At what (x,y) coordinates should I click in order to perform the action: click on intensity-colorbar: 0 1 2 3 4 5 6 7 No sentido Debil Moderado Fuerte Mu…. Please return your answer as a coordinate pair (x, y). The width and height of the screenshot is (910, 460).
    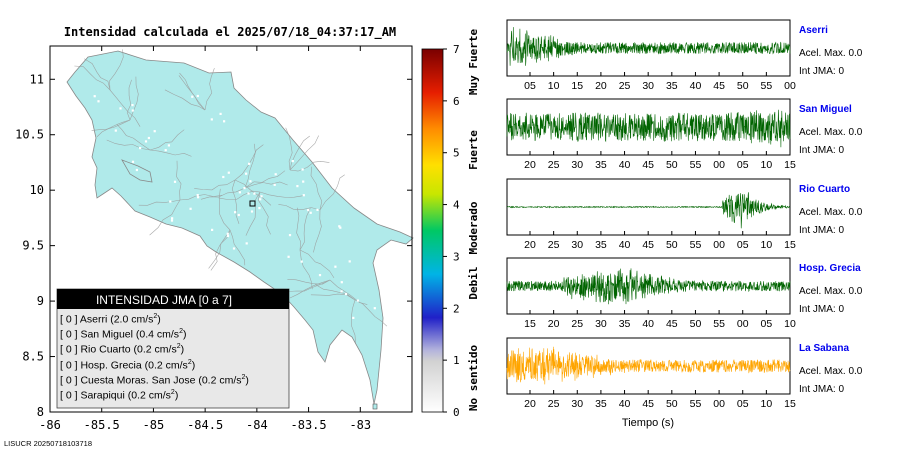
    Looking at the image, I should click on (450, 224).